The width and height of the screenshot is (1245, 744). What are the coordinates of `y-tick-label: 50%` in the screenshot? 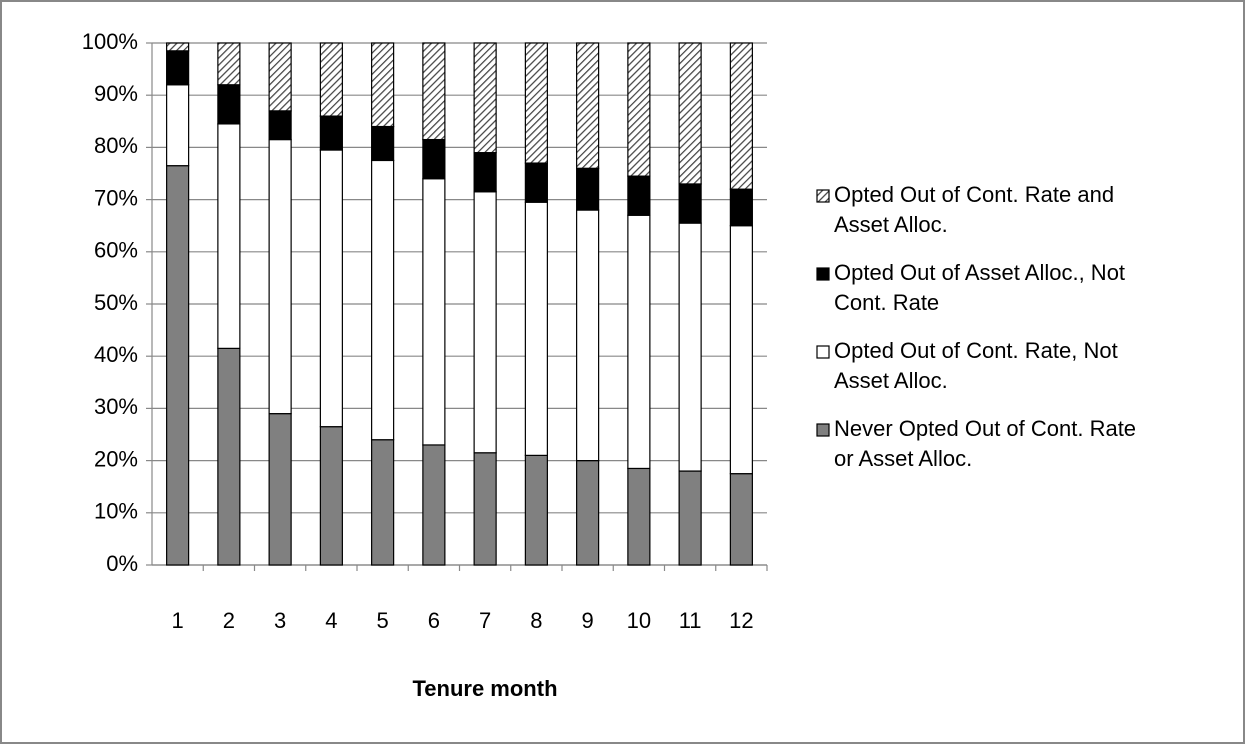 It's located at (116, 302).